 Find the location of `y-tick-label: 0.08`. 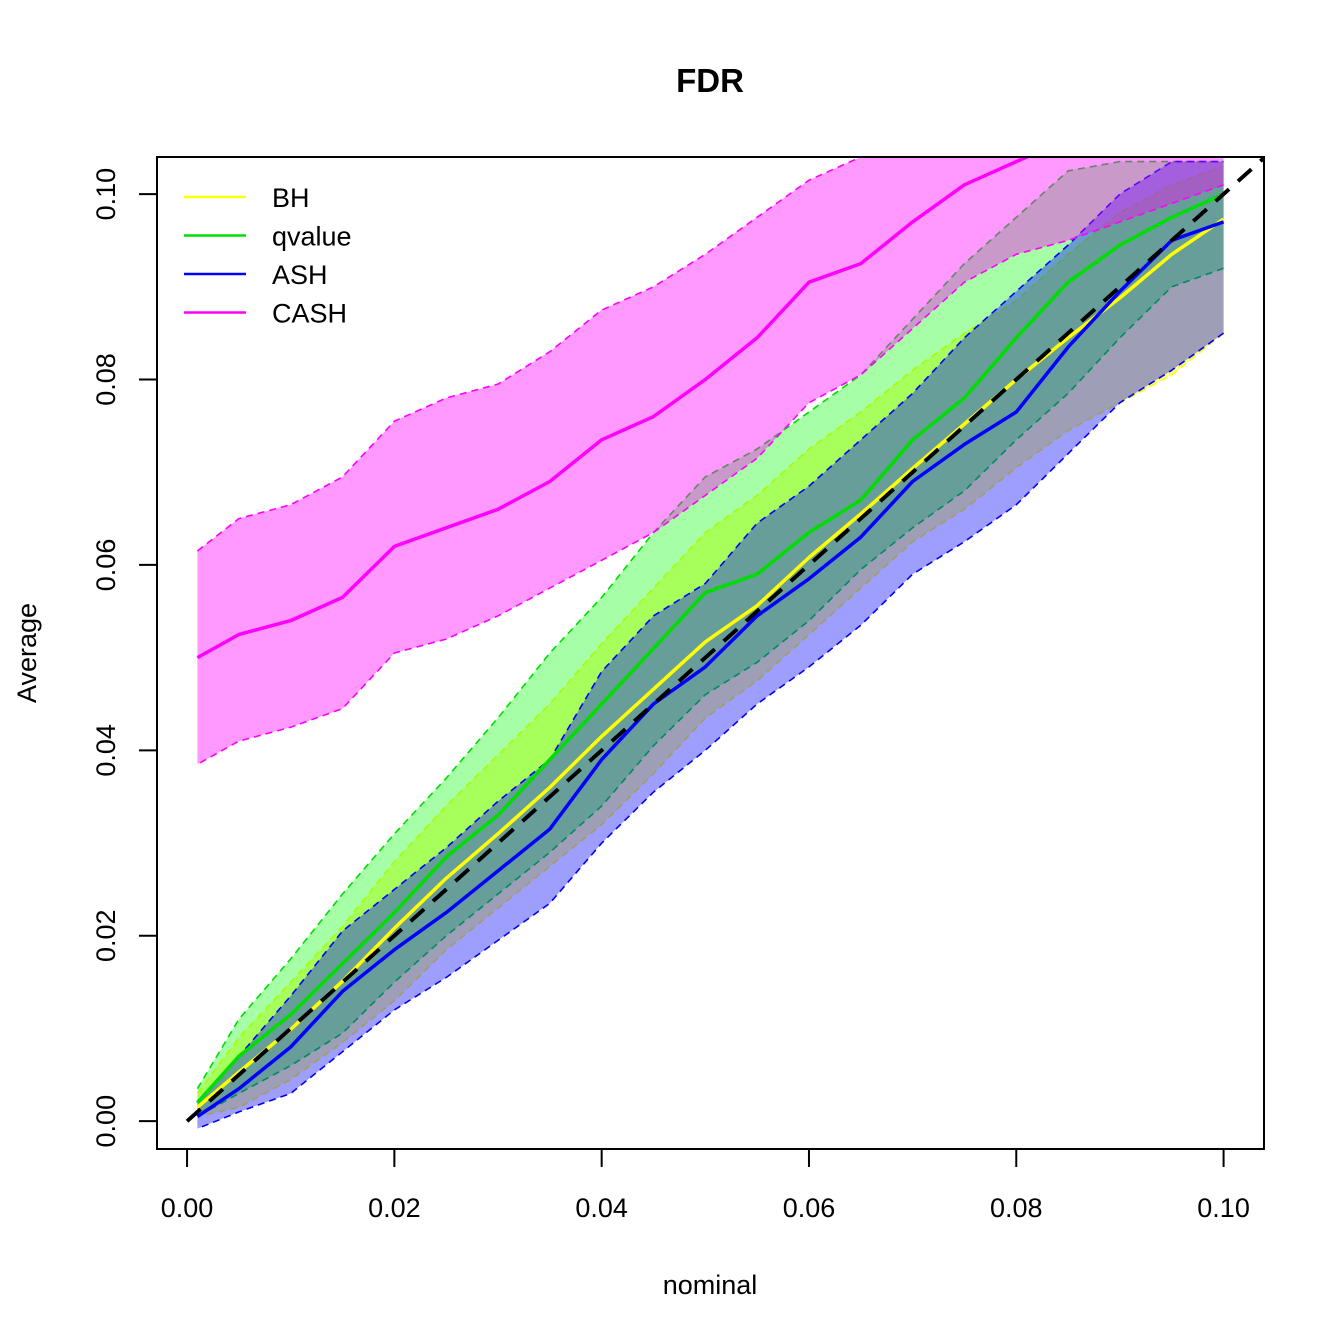

y-tick-label: 0.08 is located at coordinates (106, 379).